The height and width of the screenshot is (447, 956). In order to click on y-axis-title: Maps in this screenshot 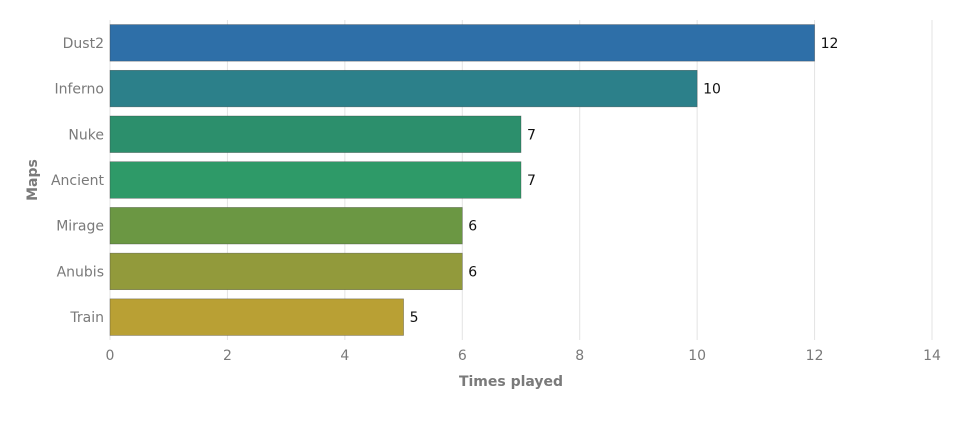, I will do `click(33, 180)`.